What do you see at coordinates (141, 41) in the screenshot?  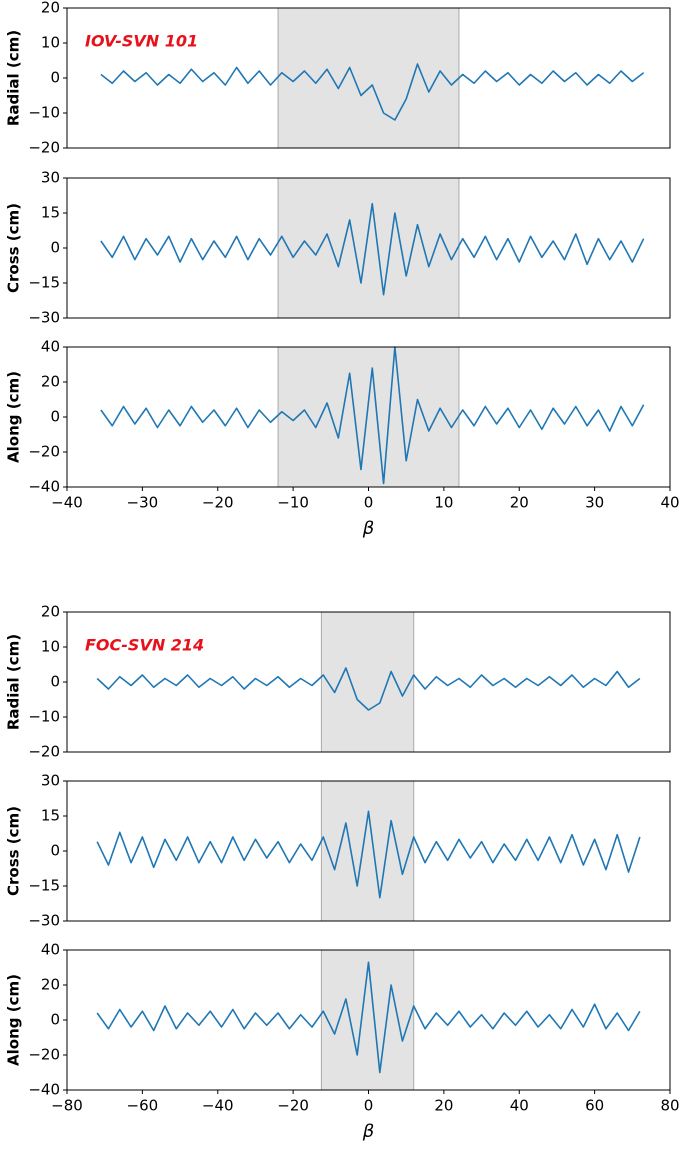 I see `annotation: IOV-SVN 101` at bounding box center [141, 41].